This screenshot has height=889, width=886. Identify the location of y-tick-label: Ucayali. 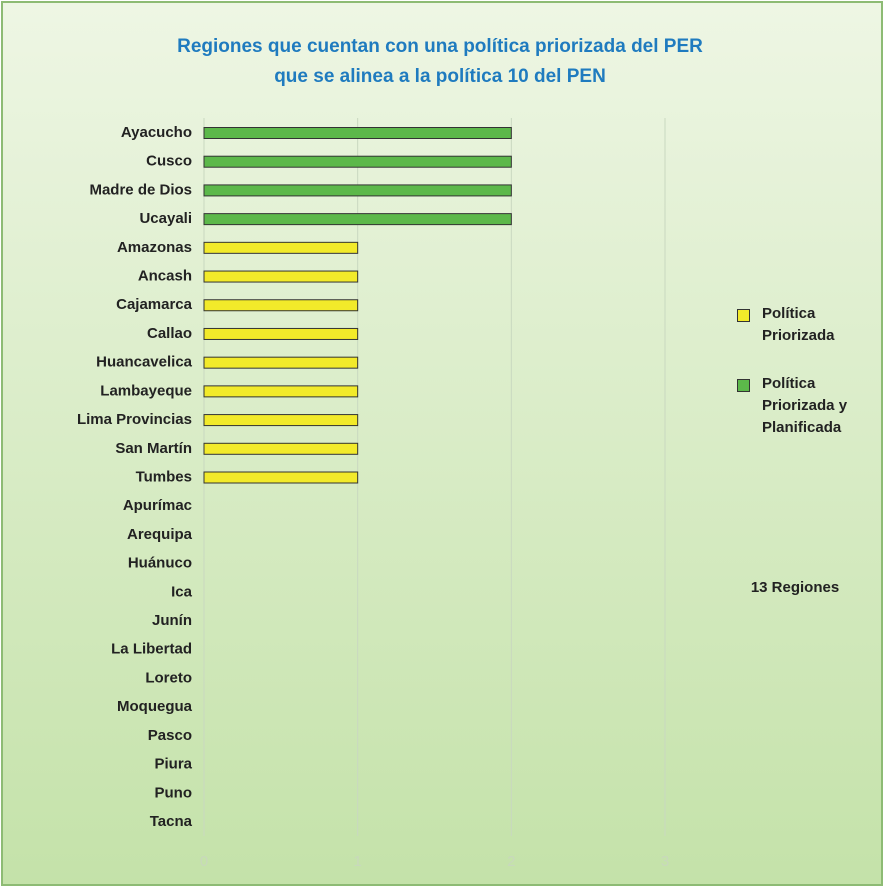
(165, 218).